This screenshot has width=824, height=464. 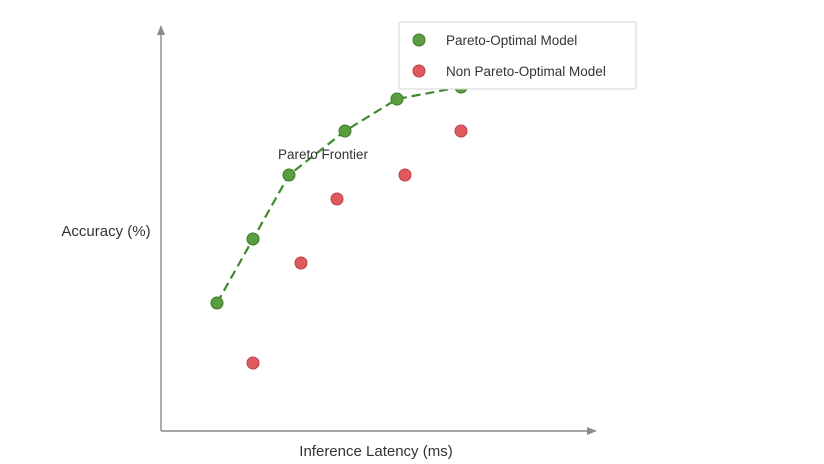 I want to click on pareto-frontier-annotation: Pareto Frontier, so click(x=323, y=154).